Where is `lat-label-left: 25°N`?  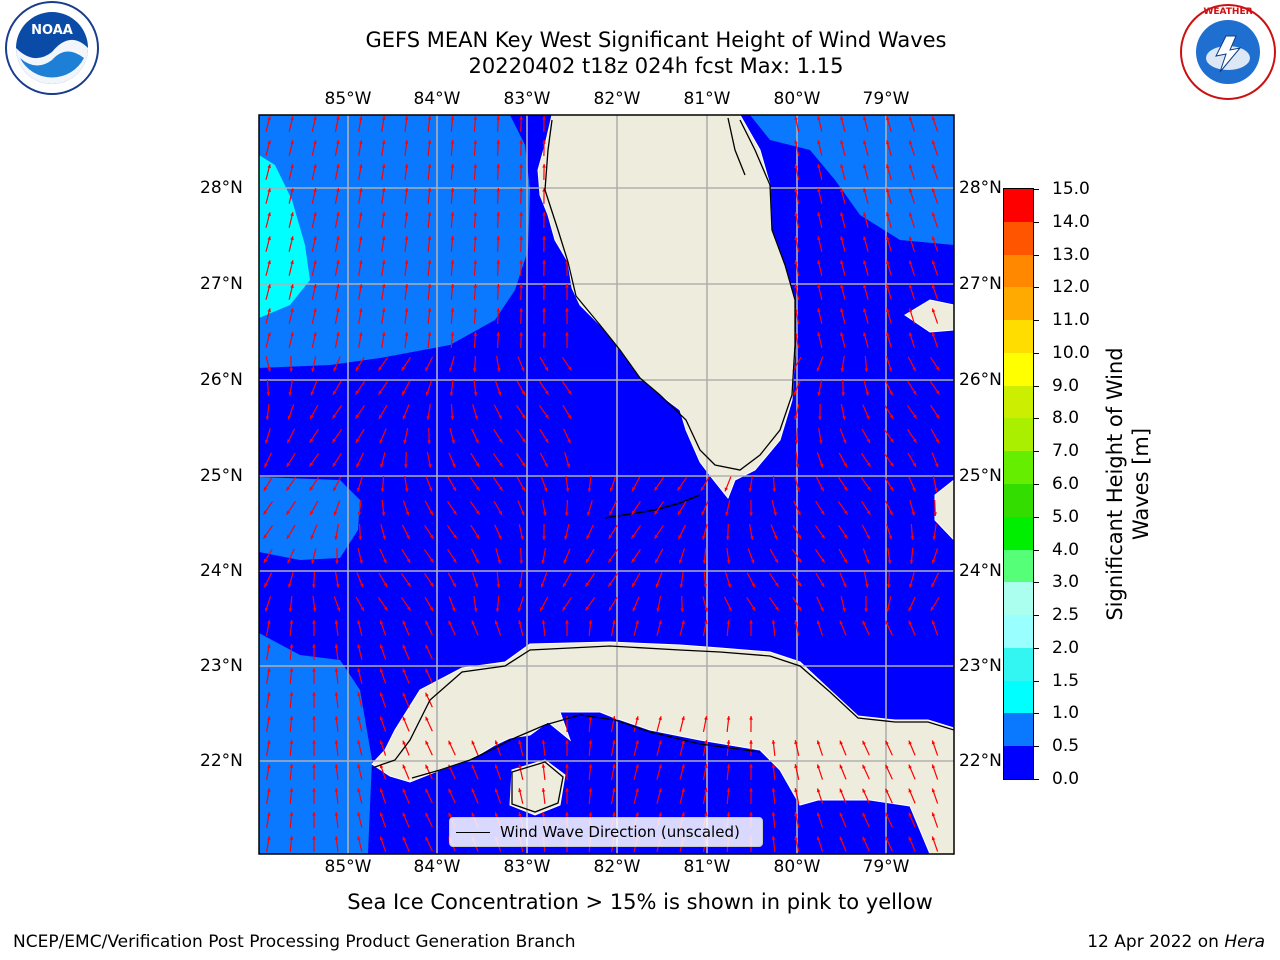 lat-label-left: 25°N is located at coordinates (221, 476).